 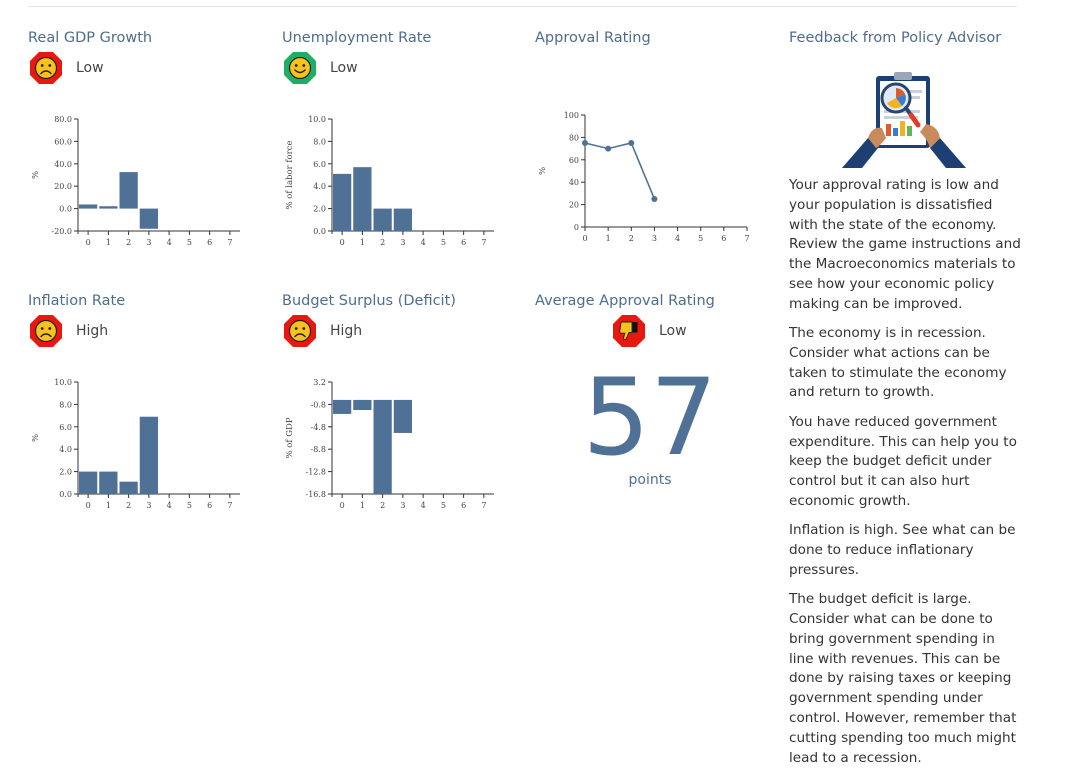 I want to click on thumbs-down-icon, so click(x=629, y=331).